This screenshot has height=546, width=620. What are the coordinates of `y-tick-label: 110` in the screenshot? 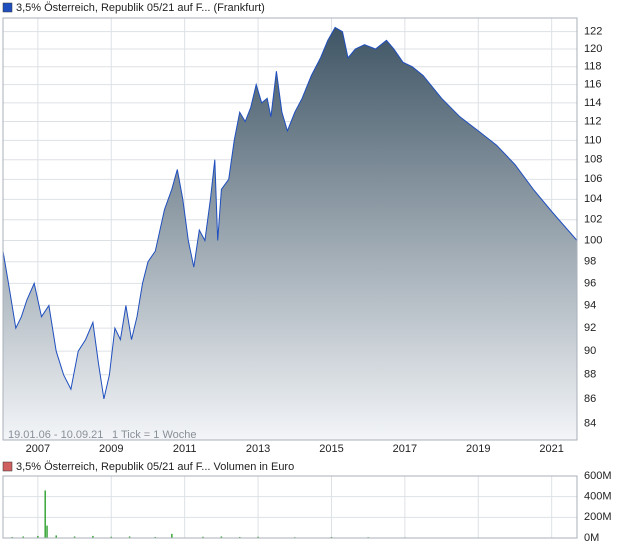 It's located at (593, 140).